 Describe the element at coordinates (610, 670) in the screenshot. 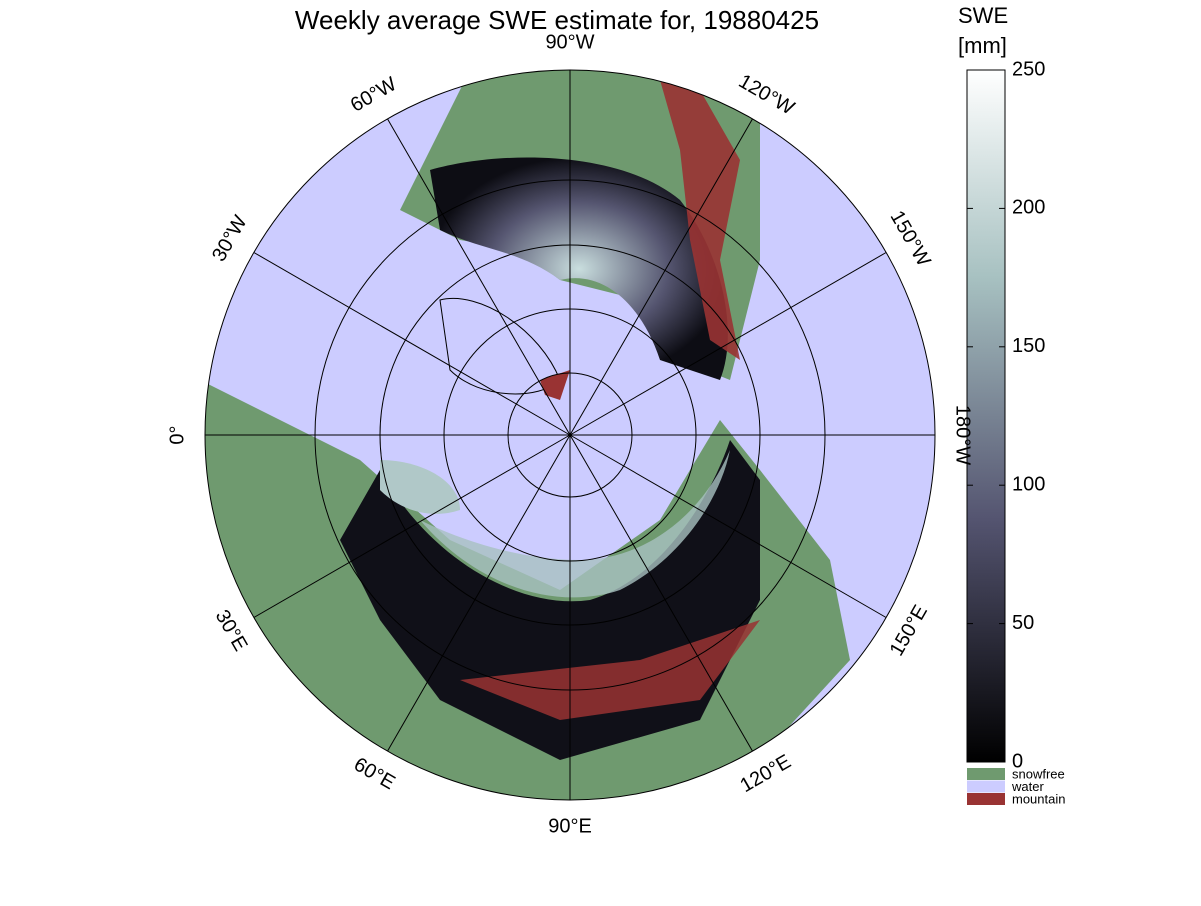

I see `central-asia-mountains` at that location.